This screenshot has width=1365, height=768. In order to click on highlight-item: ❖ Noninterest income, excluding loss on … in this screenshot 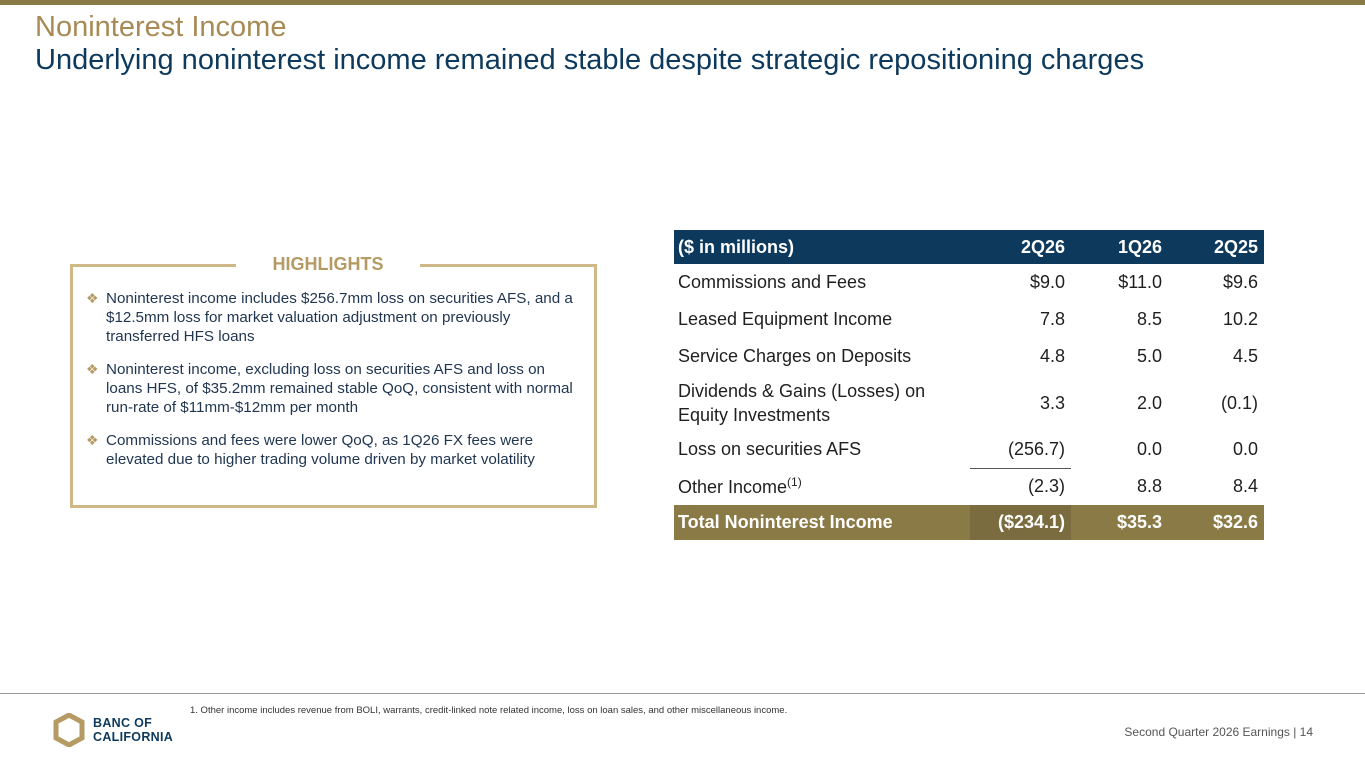, I will do `click(331, 388)`.